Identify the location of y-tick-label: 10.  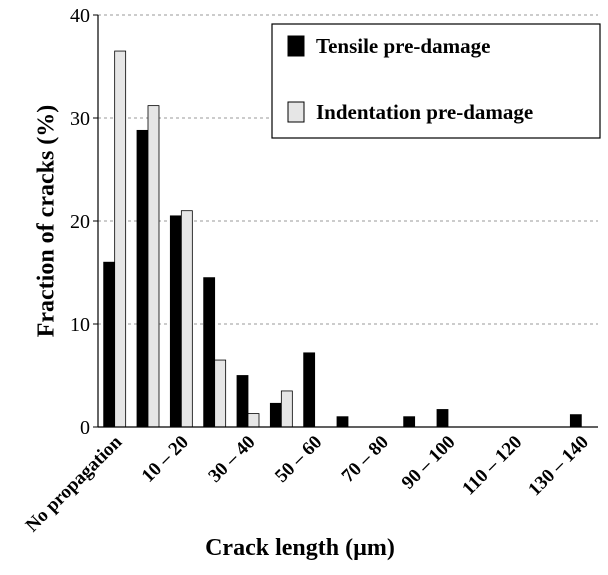
(80, 325).